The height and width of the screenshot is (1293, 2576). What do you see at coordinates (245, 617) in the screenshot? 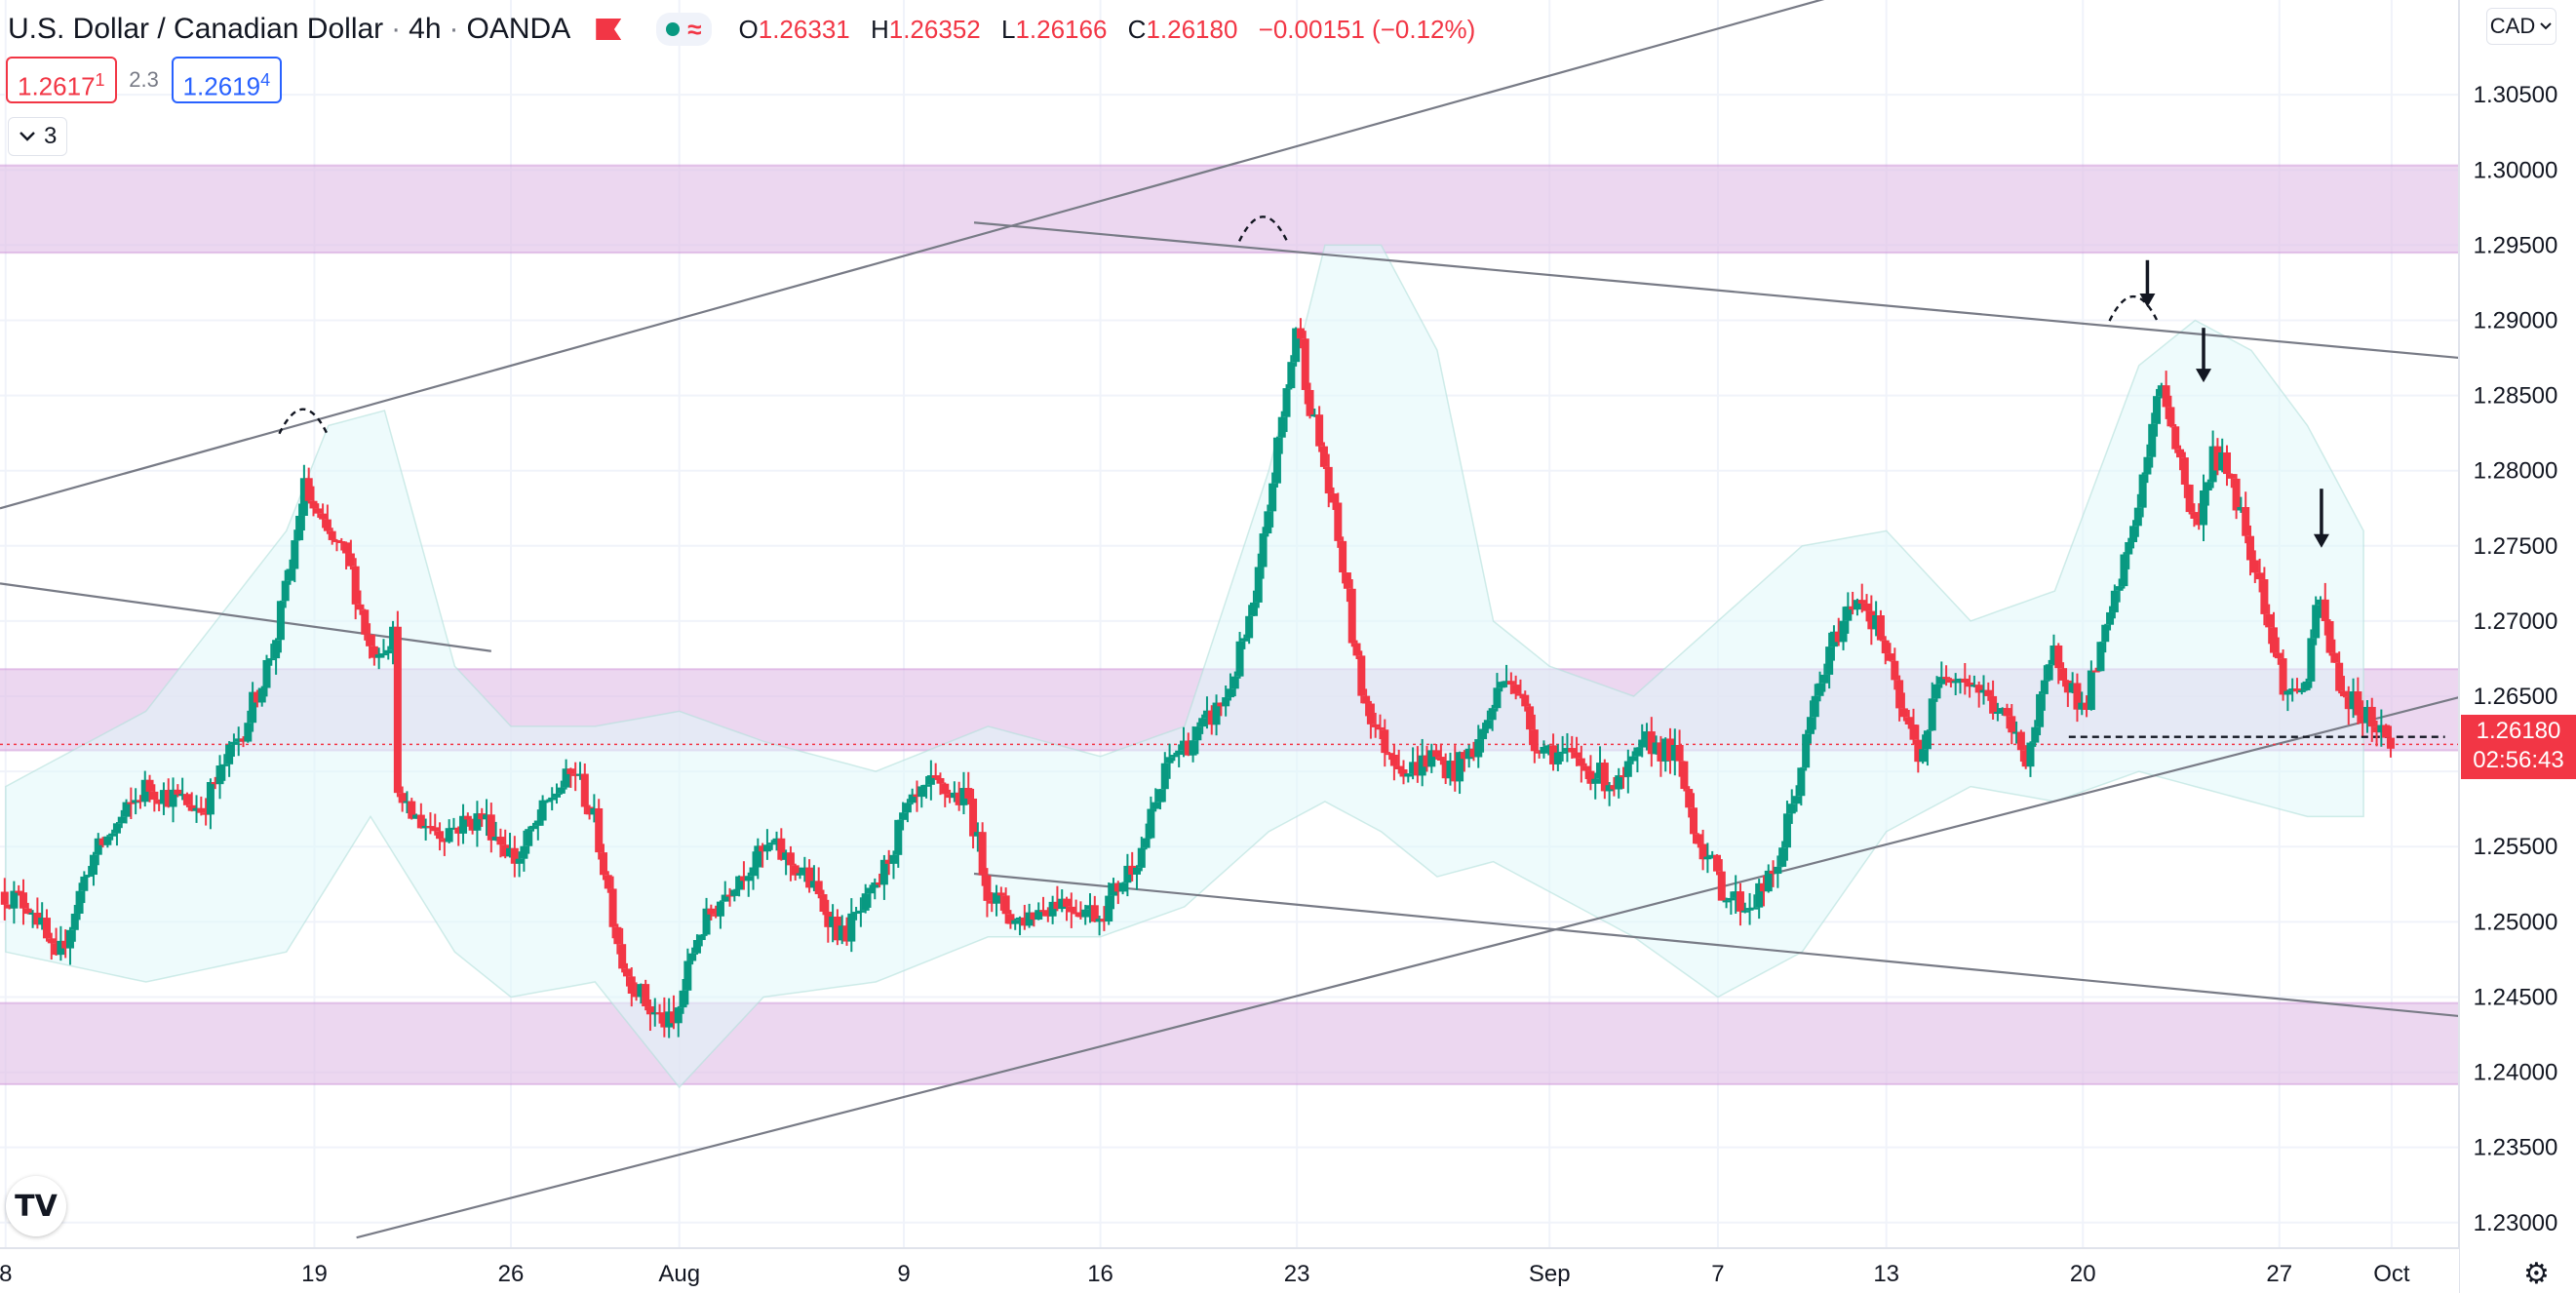
I see `trendline` at bounding box center [245, 617].